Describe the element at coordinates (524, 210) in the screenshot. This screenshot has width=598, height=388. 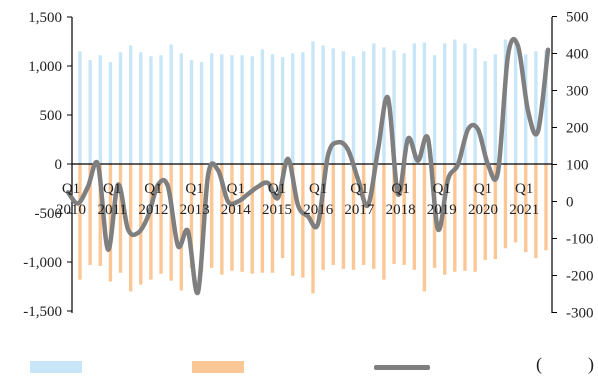
I see `x-tick-label-year: 2021` at that location.